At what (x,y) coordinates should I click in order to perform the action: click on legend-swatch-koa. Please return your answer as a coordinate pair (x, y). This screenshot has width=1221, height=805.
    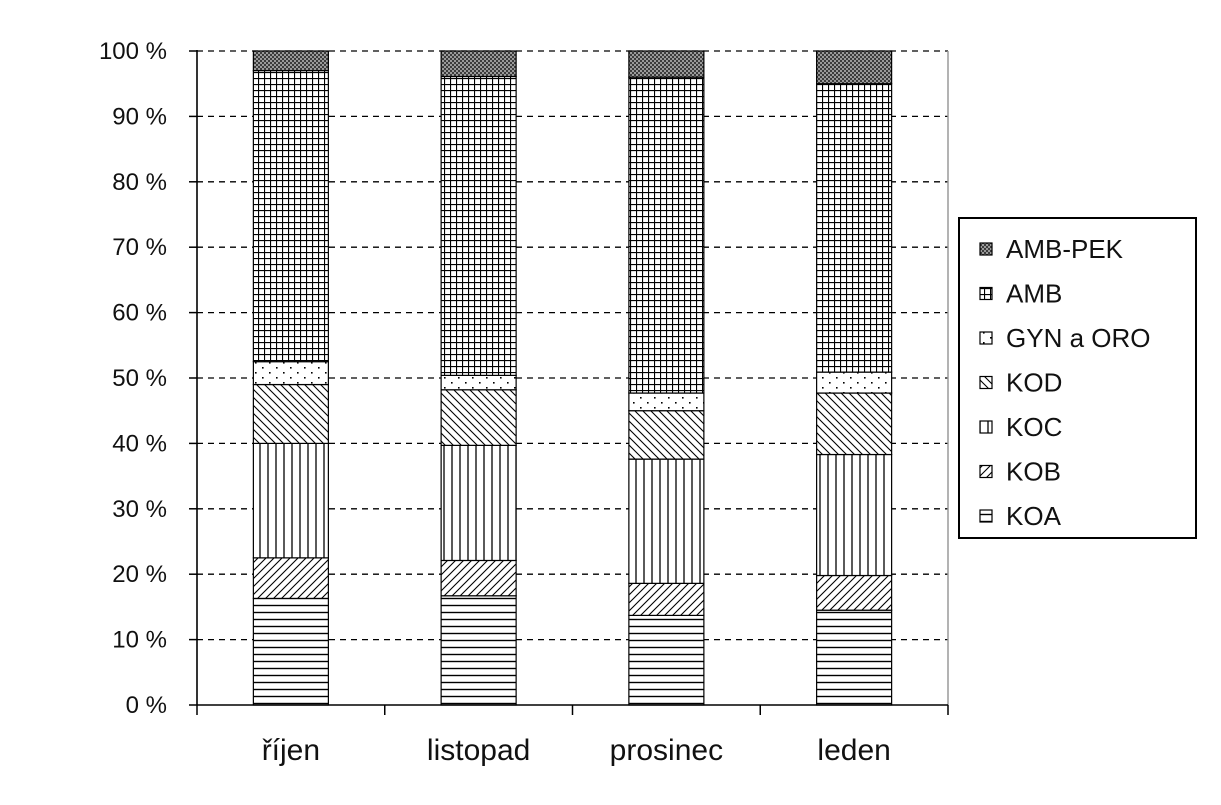
    Looking at the image, I should click on (986, 516).